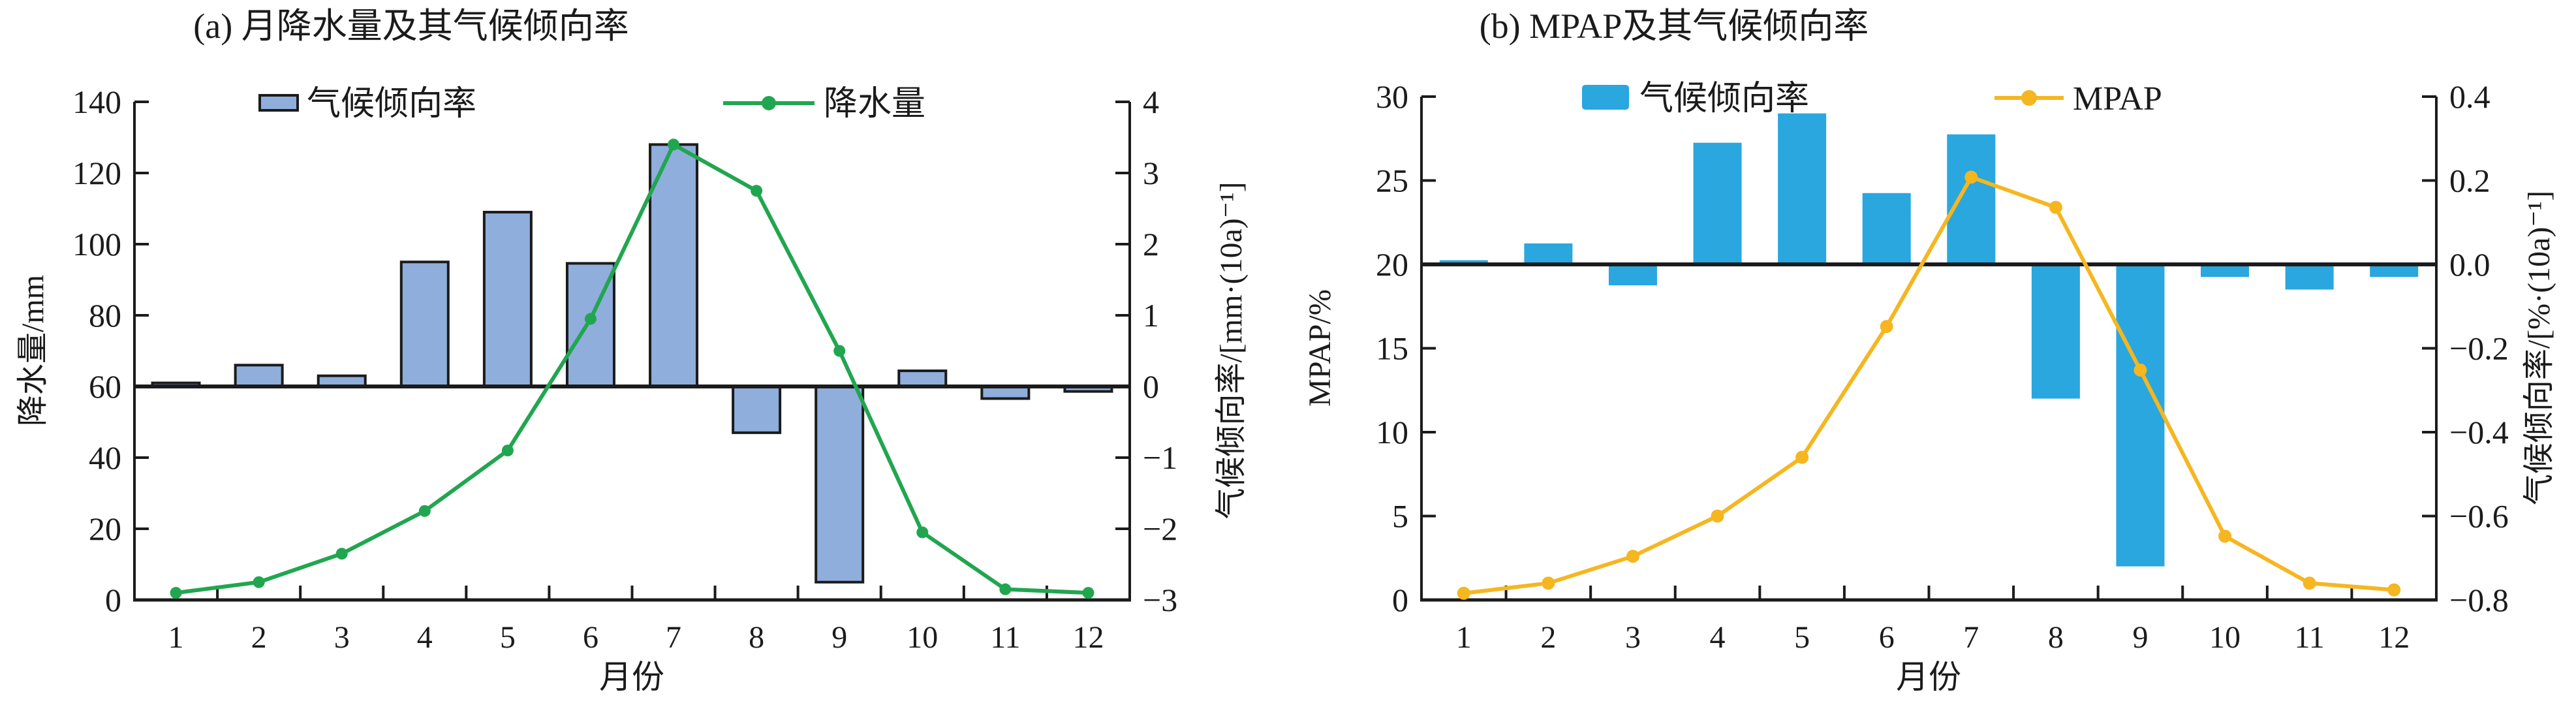 Image resolution: width=2576 pixels, height=707 pixels. What do you see at coordinates (97, 102) in the screenshot?
I see `left-axis-tick-label: 140` at bounding box center [97, 102].